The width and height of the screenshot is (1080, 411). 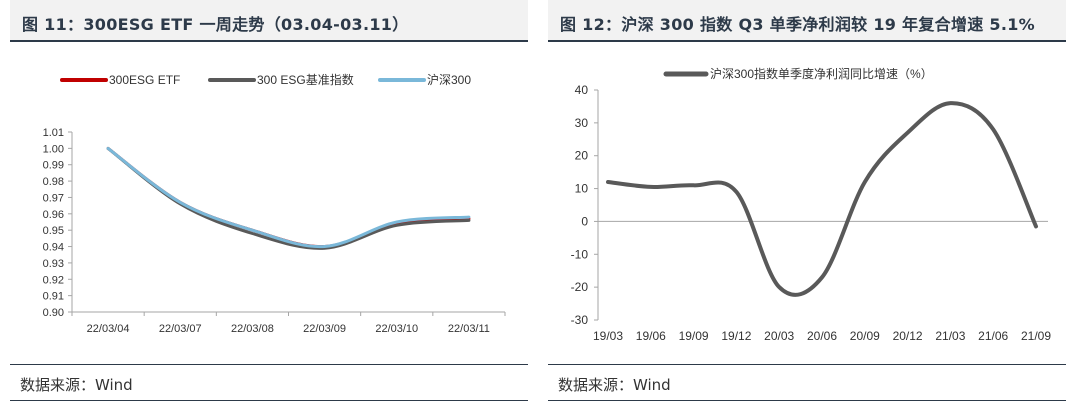 What do you see at coordinates (865, 336) in the screenshot?
I see `x-tick-label: 20/09` at bounding box center [865, 336].